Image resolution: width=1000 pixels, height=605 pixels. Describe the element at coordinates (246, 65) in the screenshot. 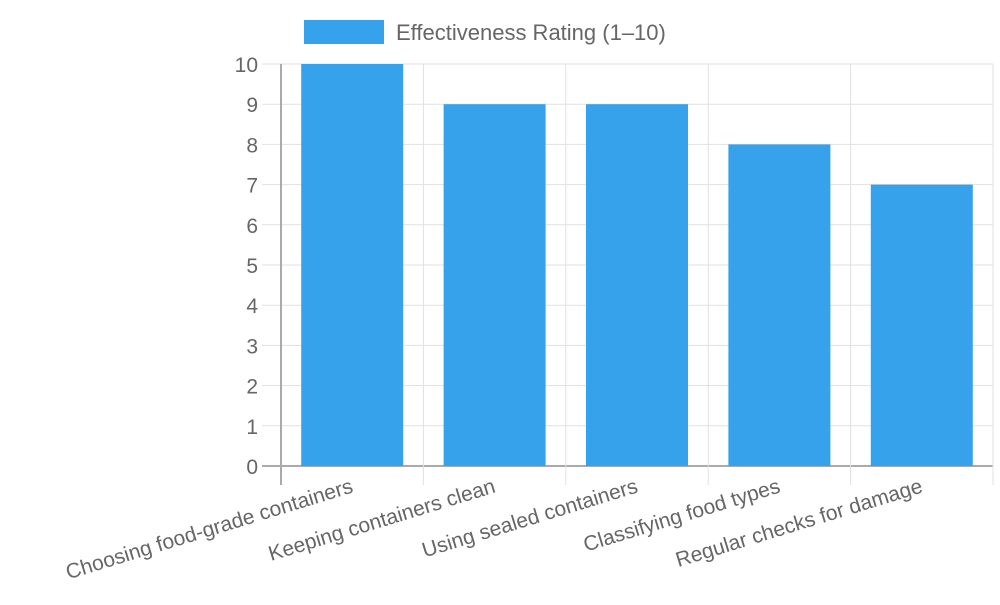

I see `y-tick-label: 10` at that location.